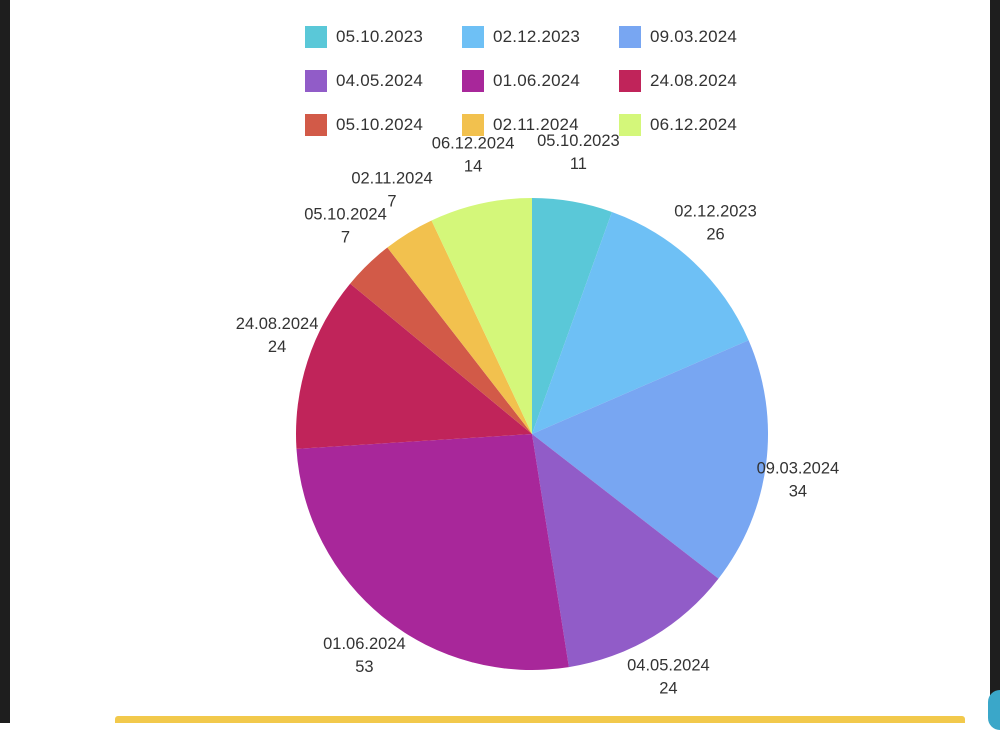 This screenshot has width=1000, height=730. I want to click on legend-item: 02.11.2024, so click(540, 125).